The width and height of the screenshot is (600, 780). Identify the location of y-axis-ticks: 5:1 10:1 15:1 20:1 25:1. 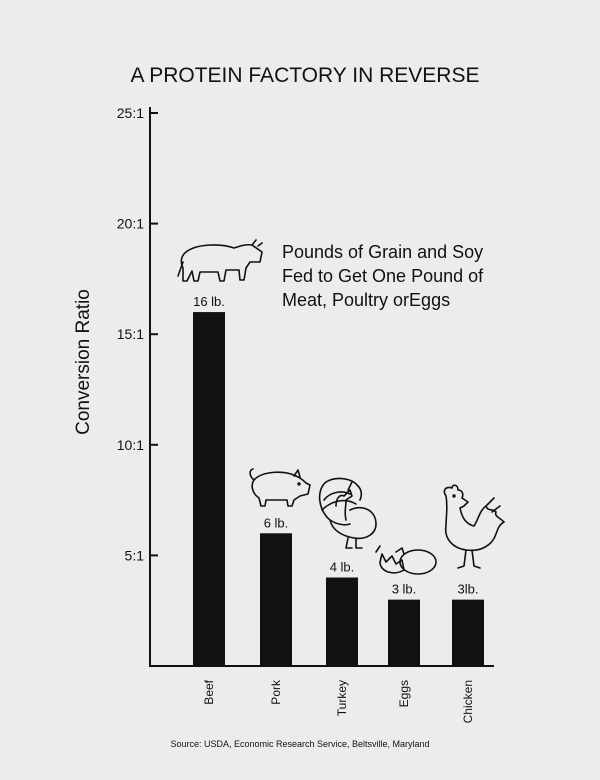
(137, 334).